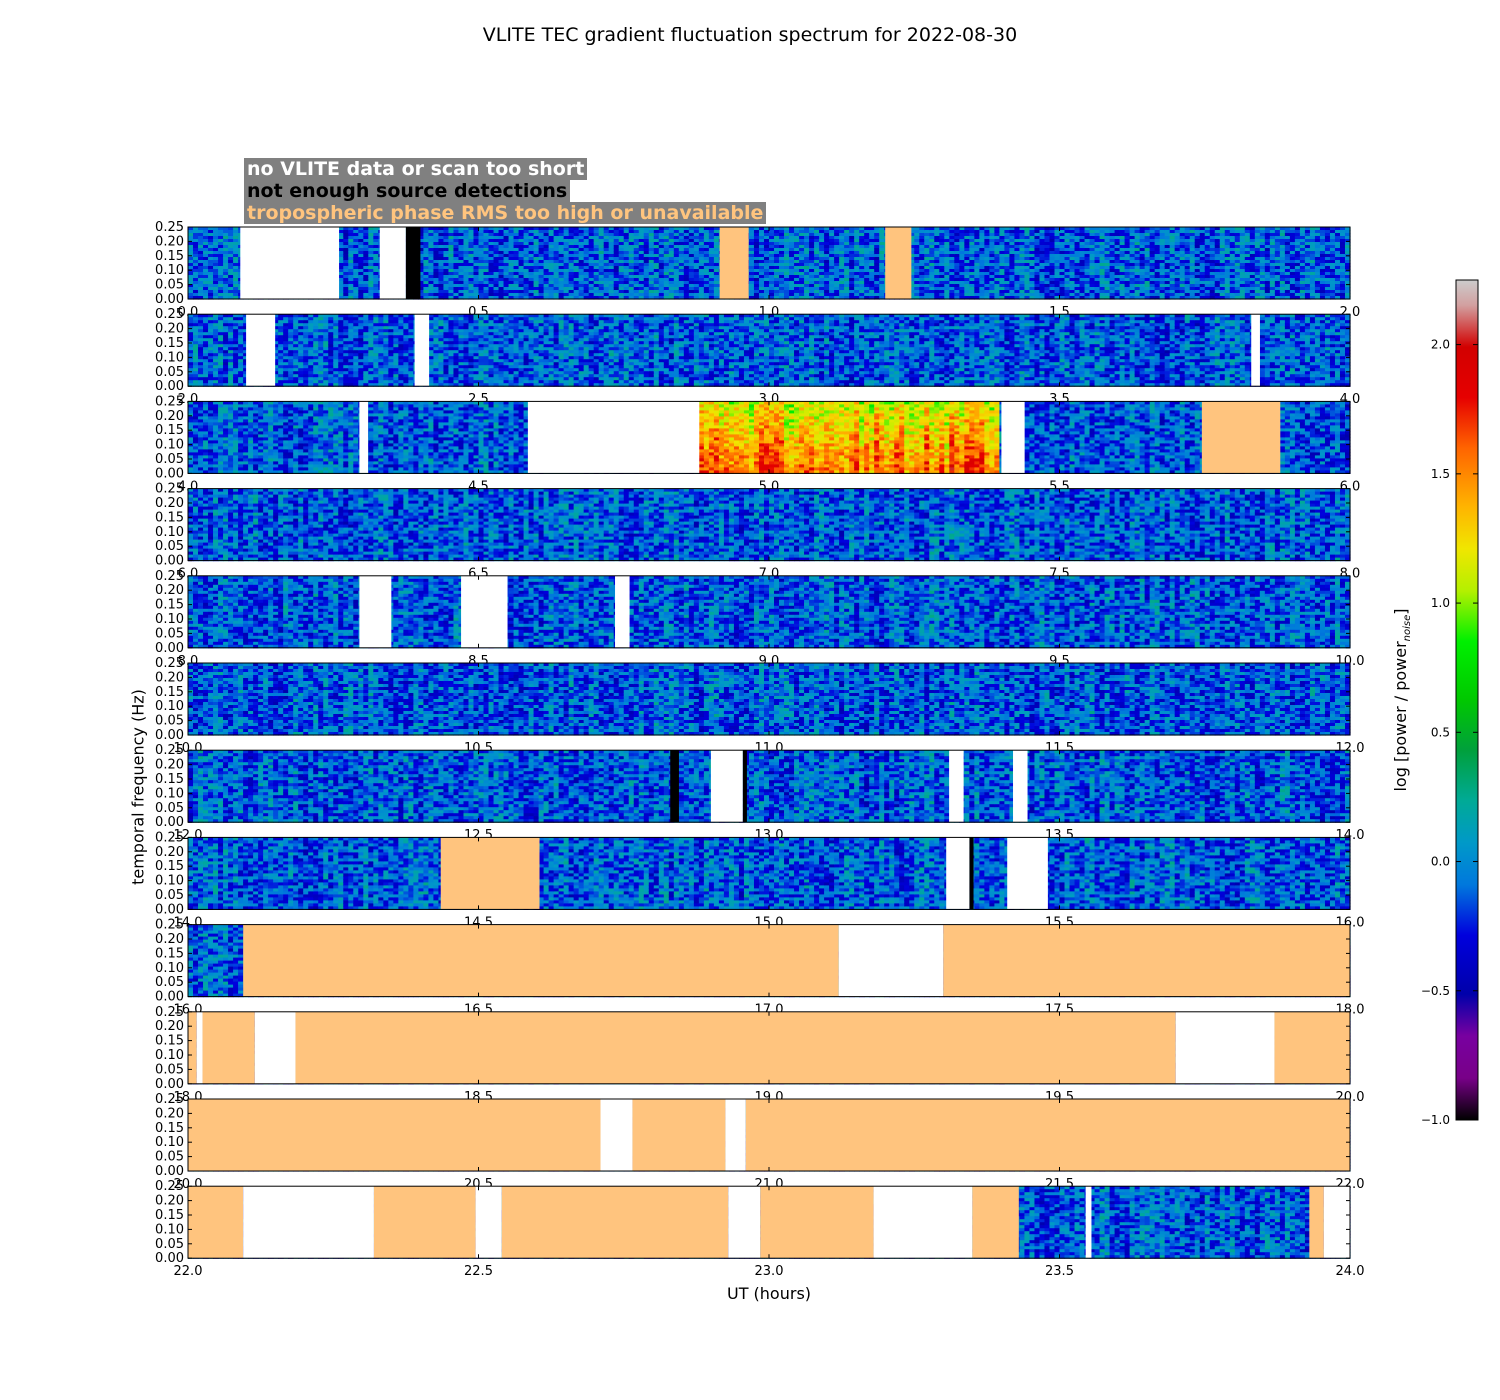 This screenshot has height=1400, width=1500. I want to click on colorbar-tick-label: 0.5, so click(1440, 732).